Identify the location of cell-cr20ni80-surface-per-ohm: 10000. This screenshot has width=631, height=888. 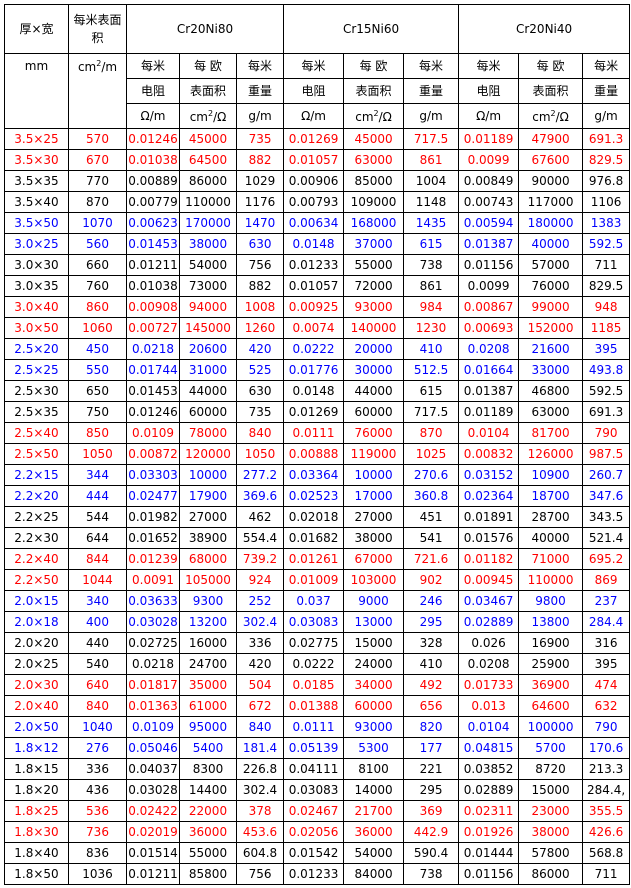
(208, 475).